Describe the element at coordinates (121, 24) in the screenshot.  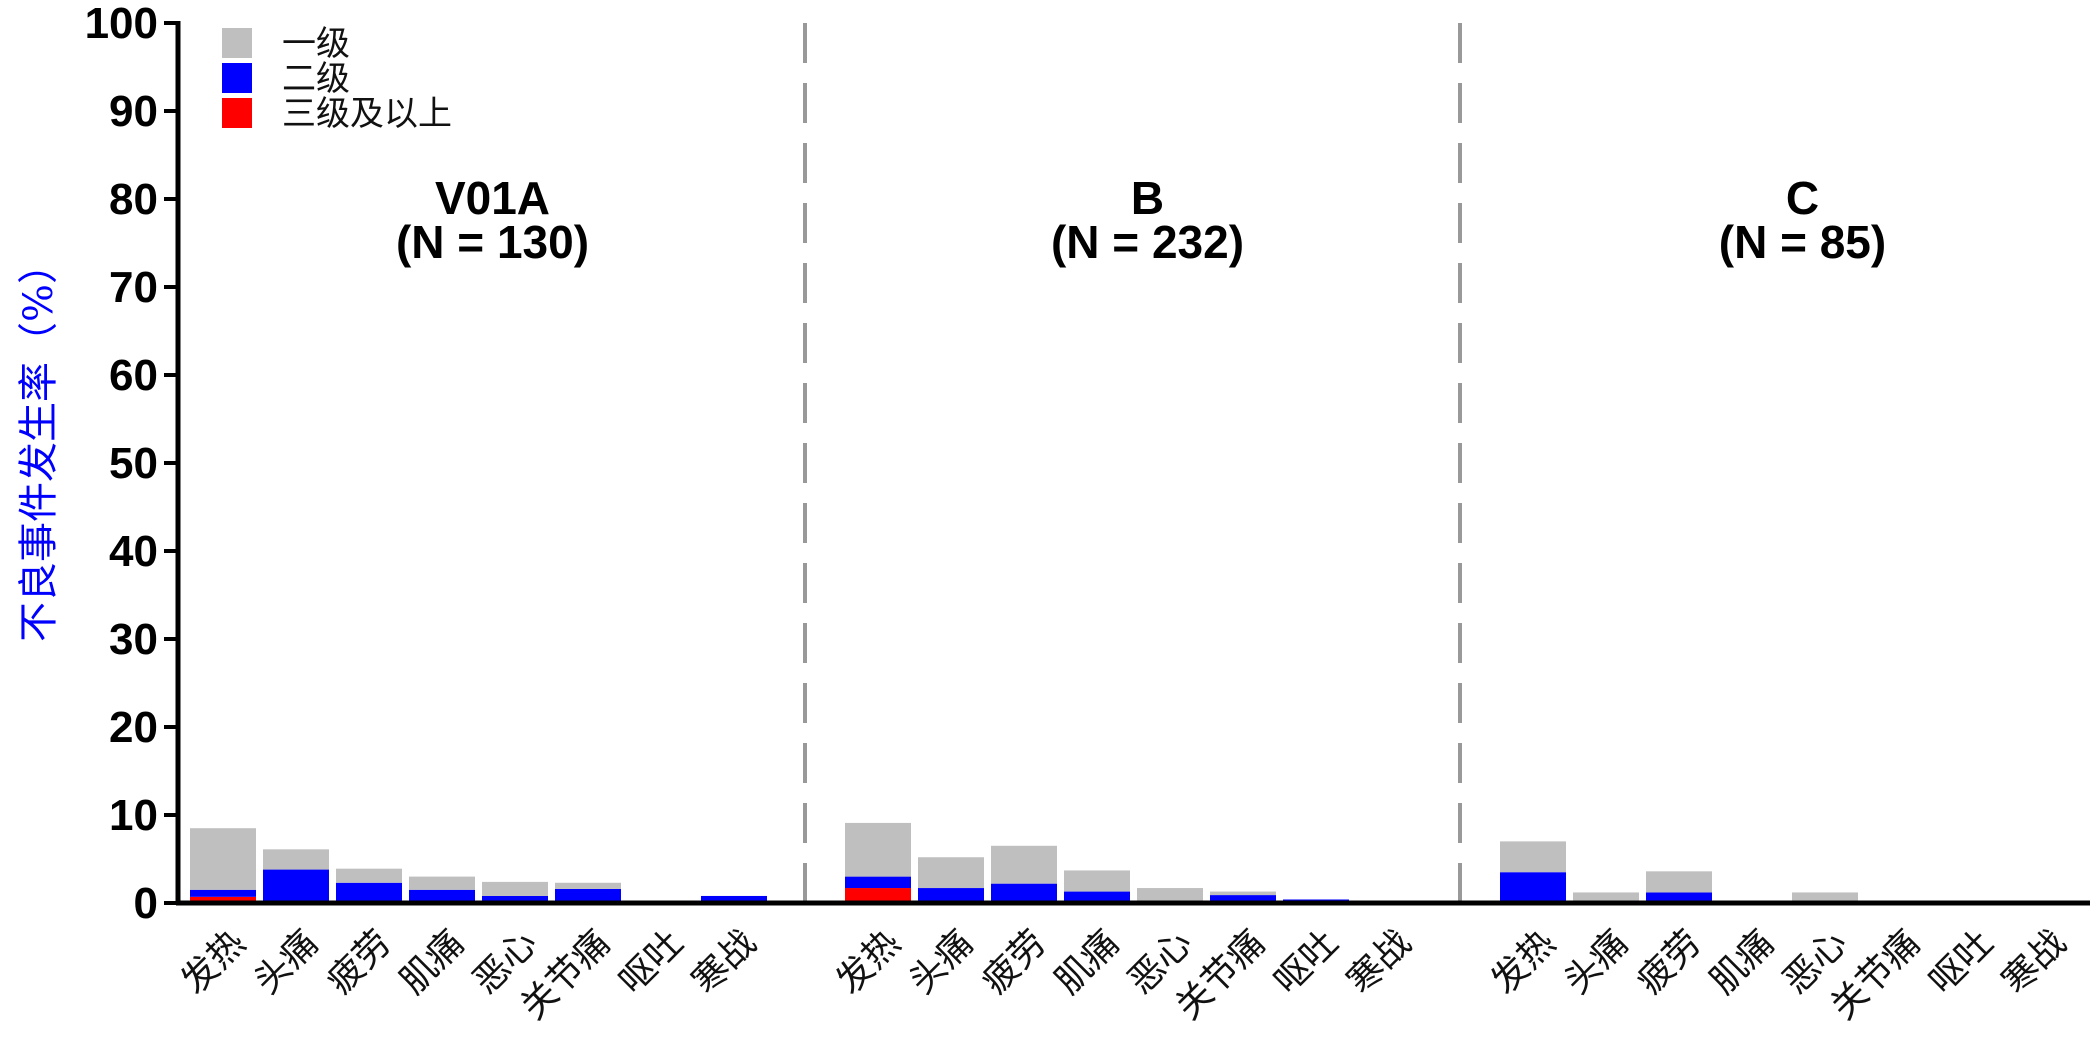
I see `y-tick-label: 100` at that location.